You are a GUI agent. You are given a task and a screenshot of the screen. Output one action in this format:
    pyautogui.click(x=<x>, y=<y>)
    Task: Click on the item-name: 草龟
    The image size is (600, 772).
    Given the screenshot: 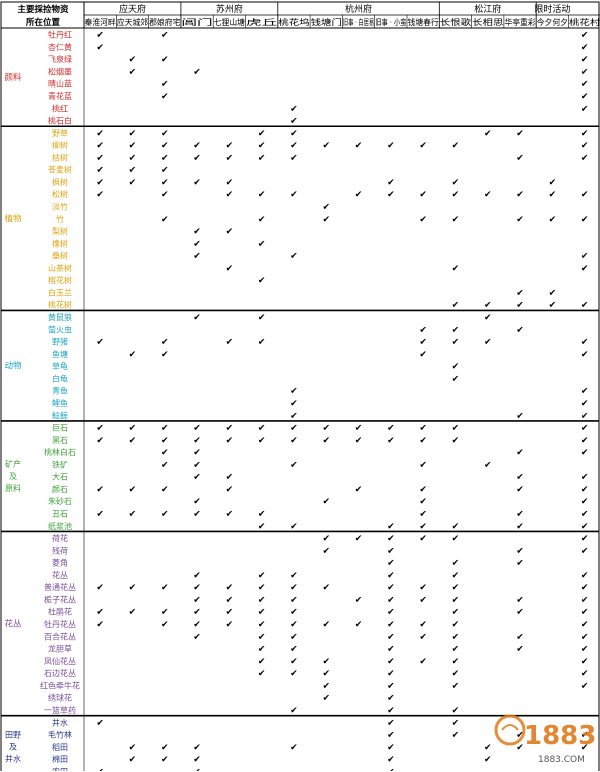 What is the action you would take?
    pyautogui.click(x=60, y=366)
    